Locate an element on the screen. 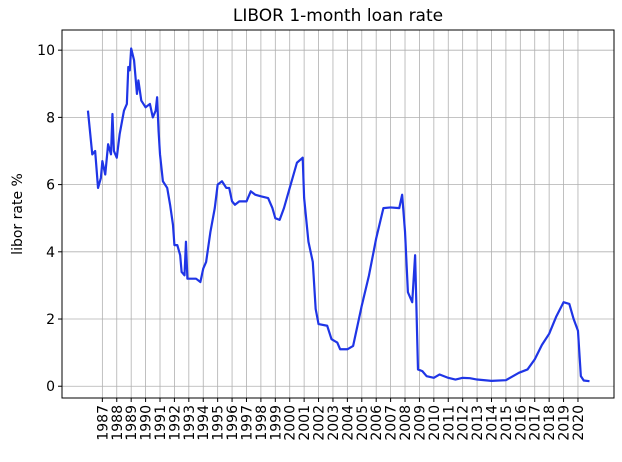 Image resolution: width=622 pixels, height=462 pixels. x-tick-label: 2019 is located at coordinates (565, 423).